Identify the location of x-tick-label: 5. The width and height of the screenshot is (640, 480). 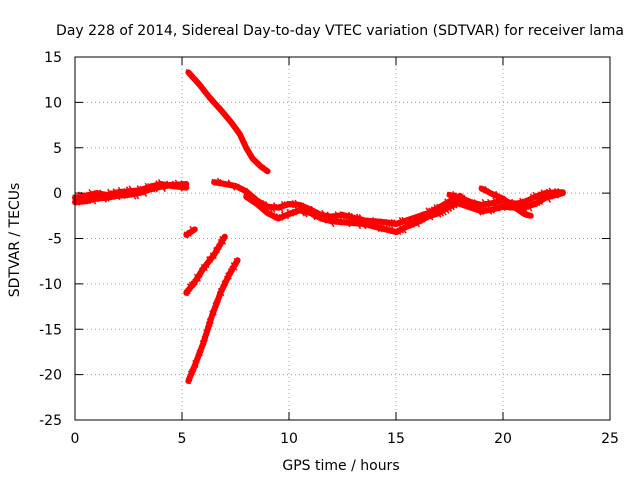
(182, 439).